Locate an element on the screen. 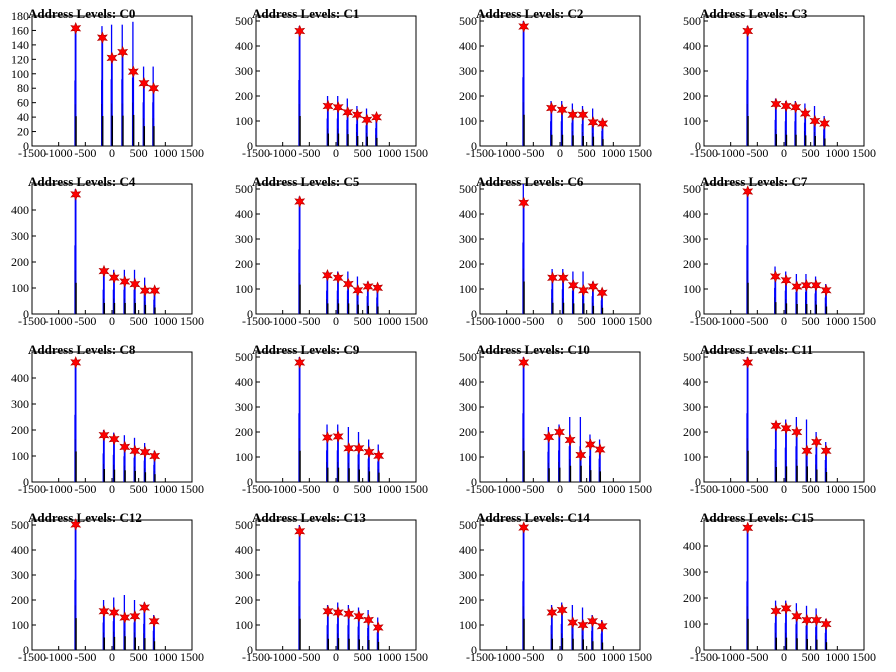  chart-title: Address Levels: C14 is located at coordinates (533, 517).